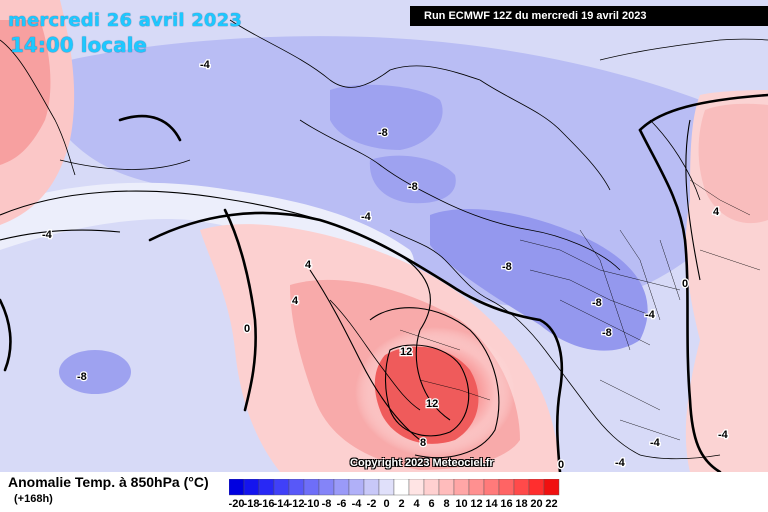  What do you see at coordinates (521, 503) in the screenshot?
I see `scale-tick-label: 18` at bounding box center [521, 503].